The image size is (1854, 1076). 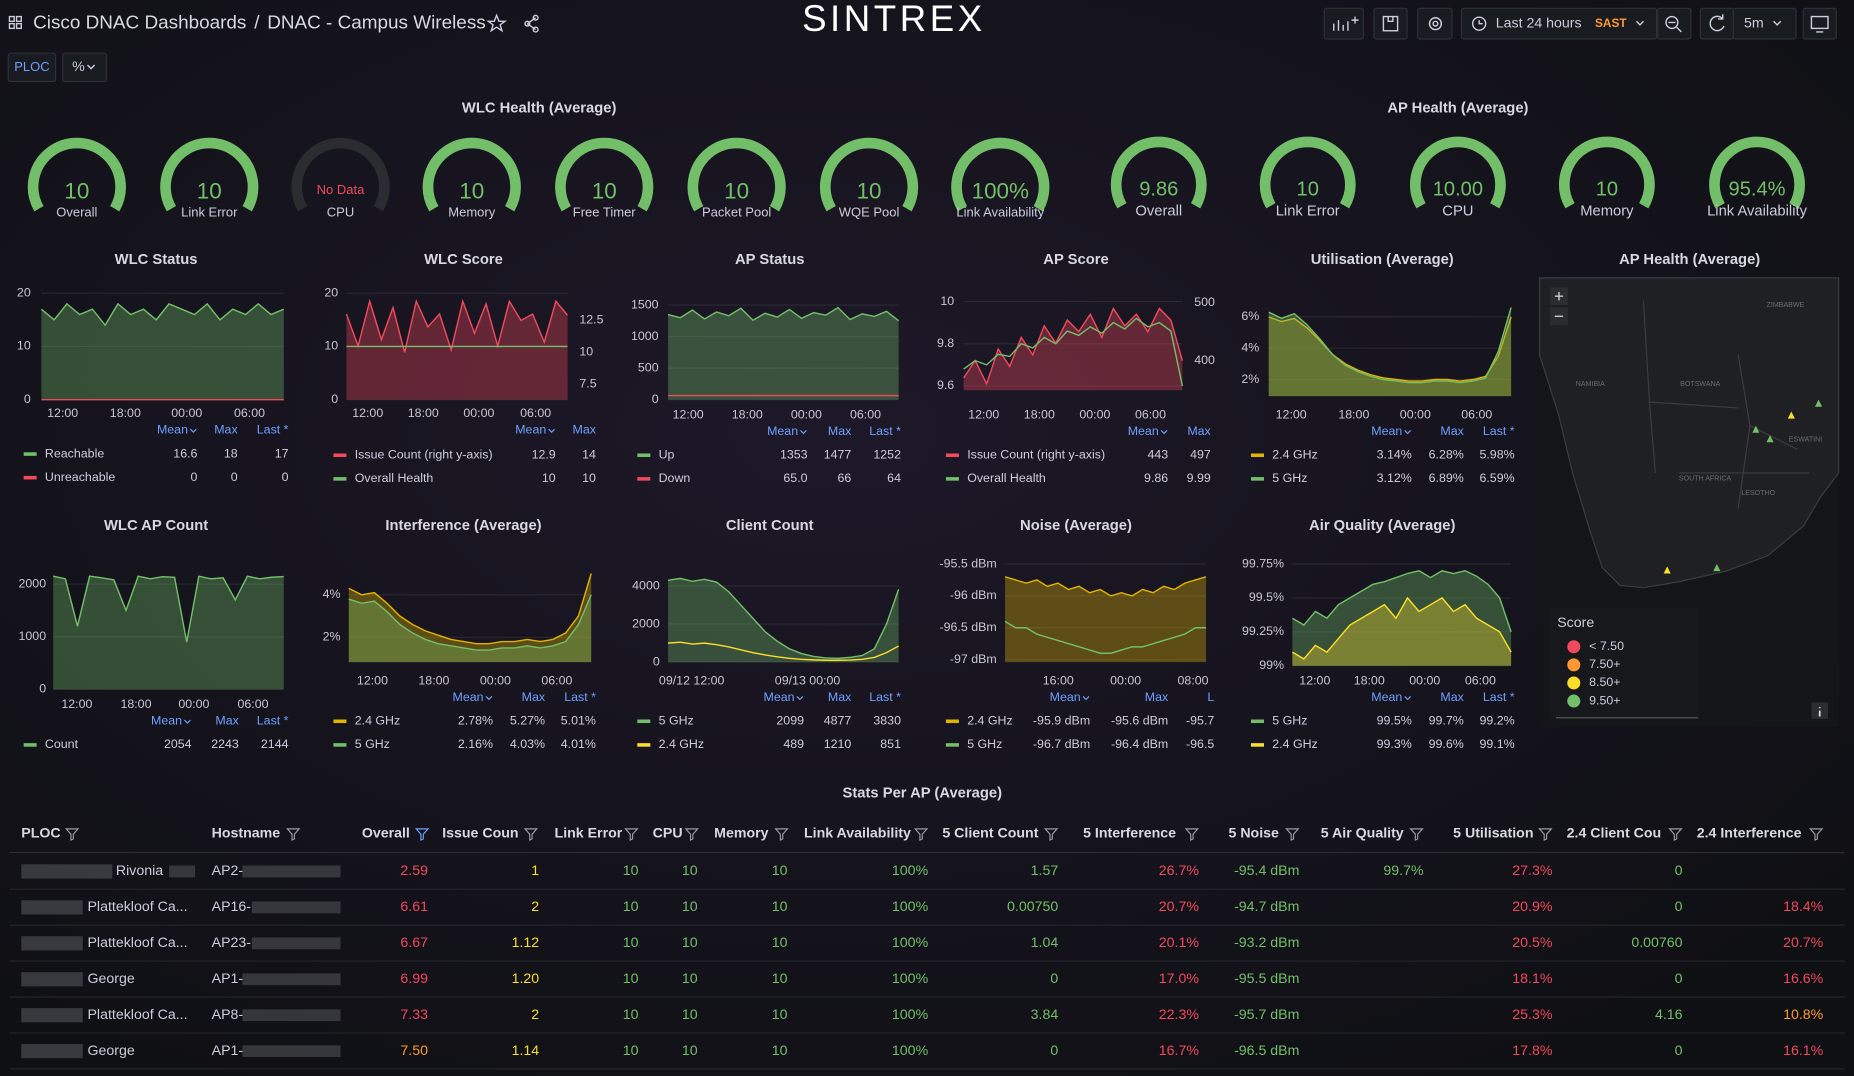 What do you see at coordinates (527, 744) in the screenshot?
I see `legend-stat: 4.03%` at bounding box center [527, 744].